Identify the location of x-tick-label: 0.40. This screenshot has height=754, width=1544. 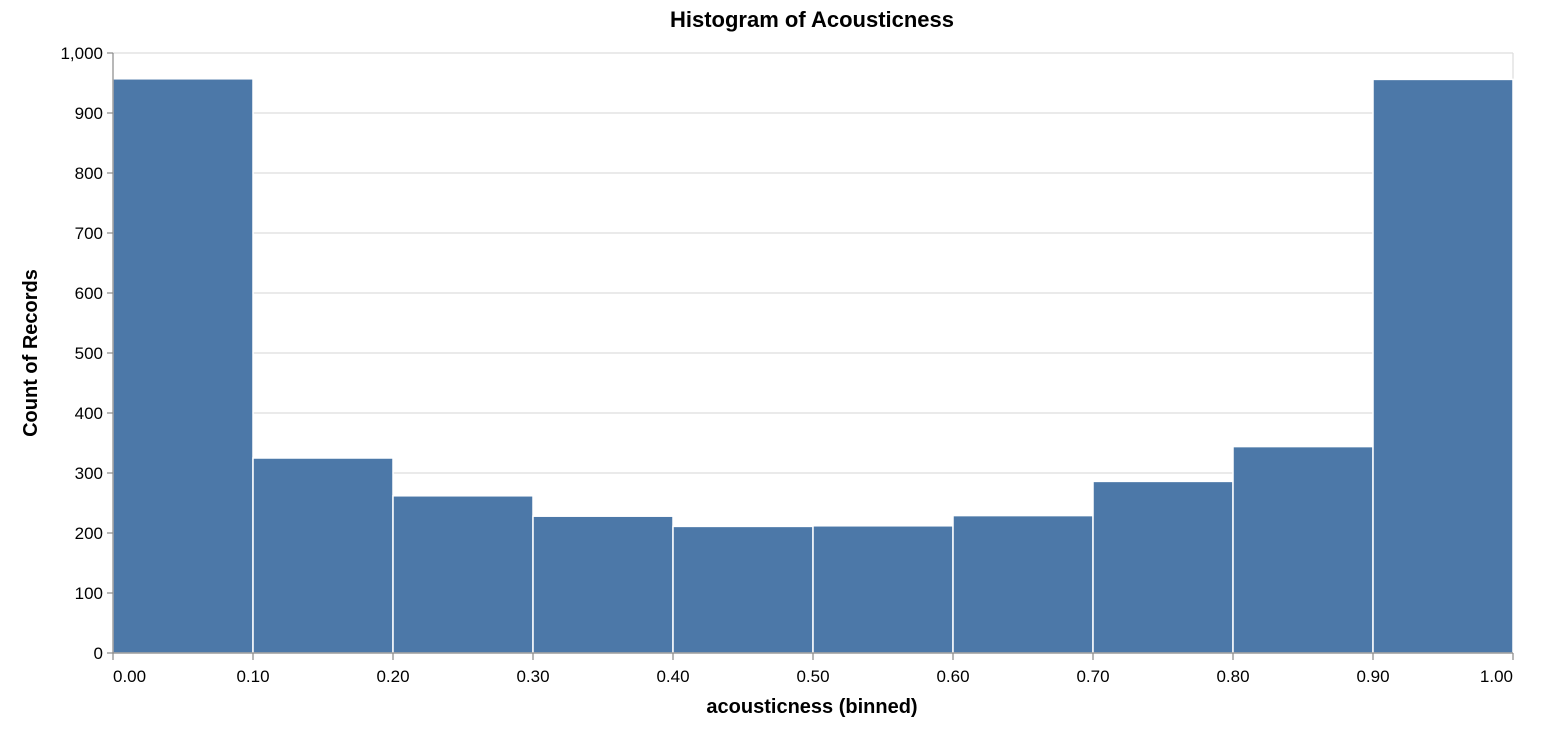
(672, 676).